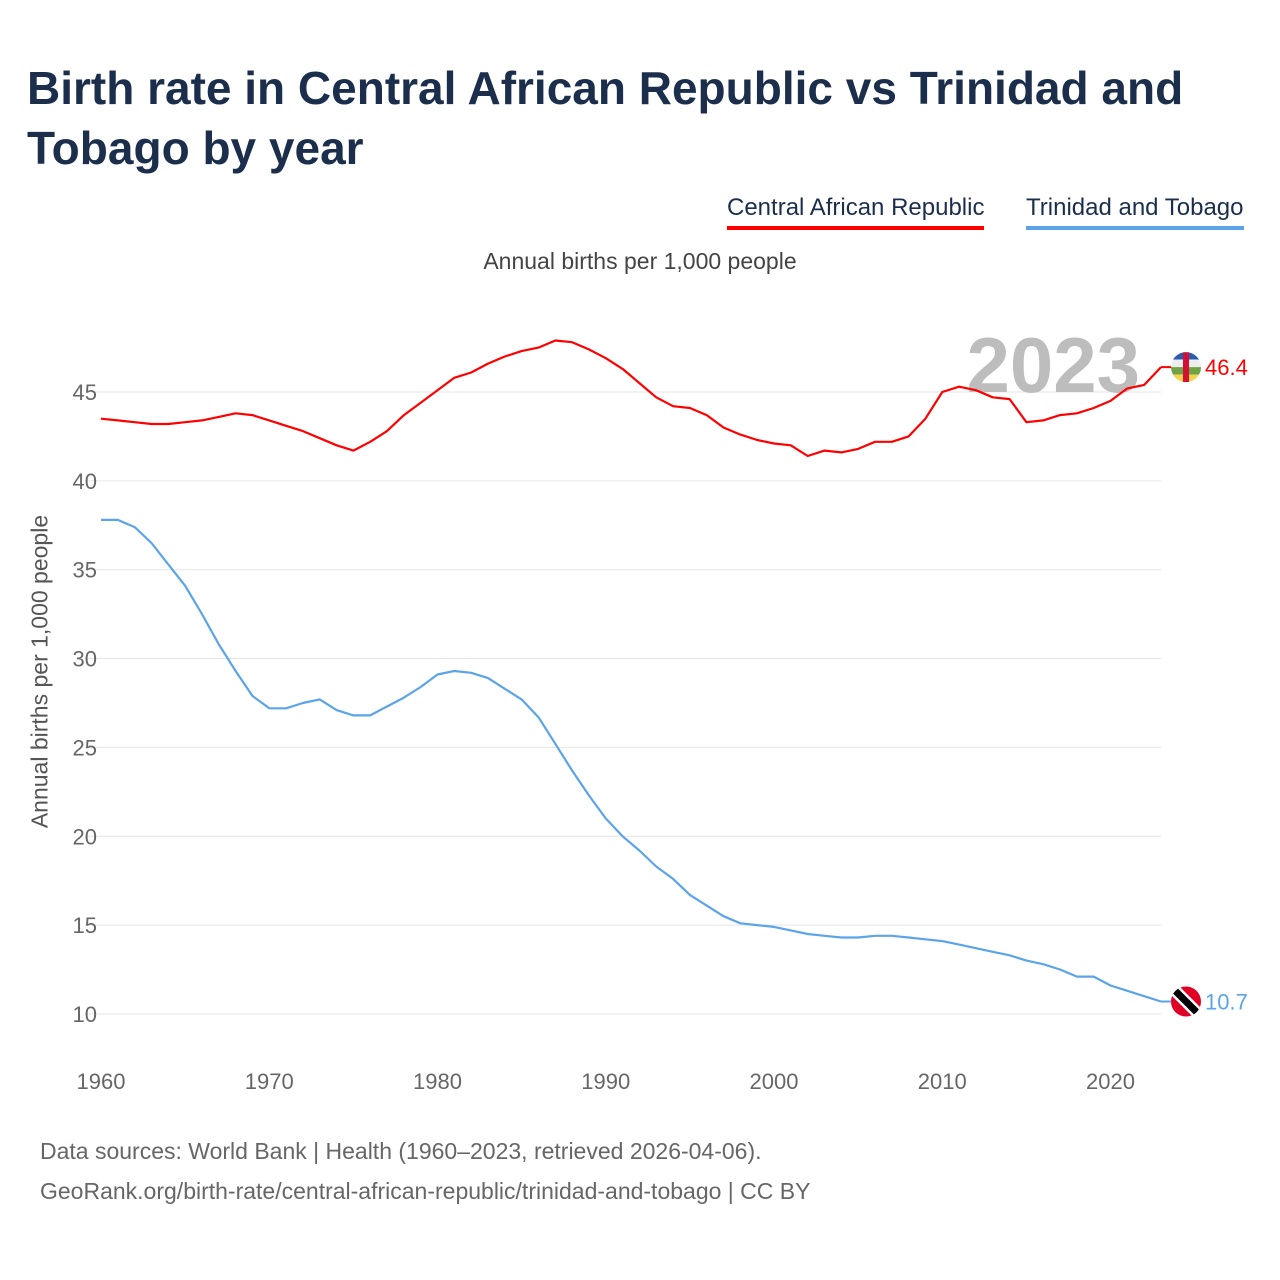 This screenshot has width=1280, height=1280. Describe the element at coordinates (85, 659) in the screenshot. I see `y-tick-label: 30` at that location.